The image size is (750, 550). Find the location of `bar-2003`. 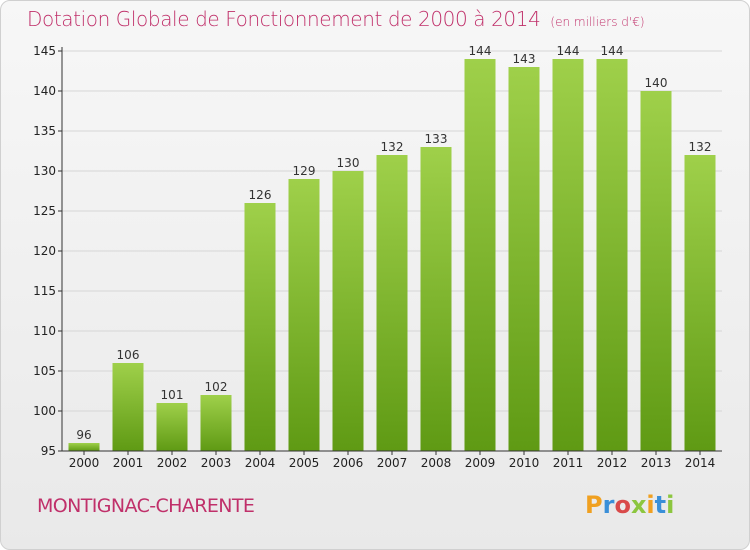

bar-2003 is located at coordinates (216, 423).